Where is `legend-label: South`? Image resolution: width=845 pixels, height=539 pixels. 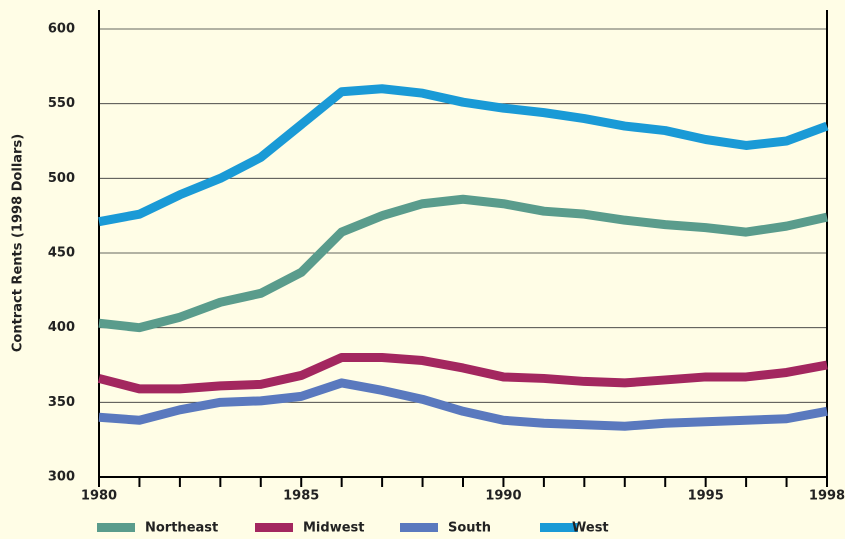 legend-label: South is located at coordinates (469, 528).